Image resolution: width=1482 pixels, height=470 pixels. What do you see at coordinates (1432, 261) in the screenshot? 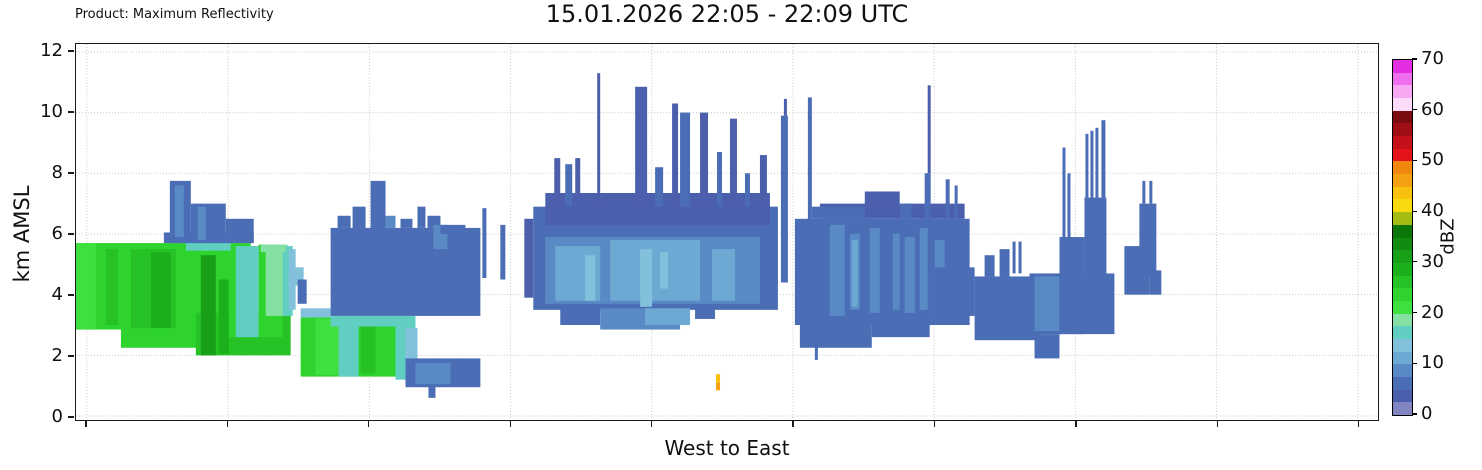
I see `colorbar-tick-label: 30` at bounding box center [1432, 261].